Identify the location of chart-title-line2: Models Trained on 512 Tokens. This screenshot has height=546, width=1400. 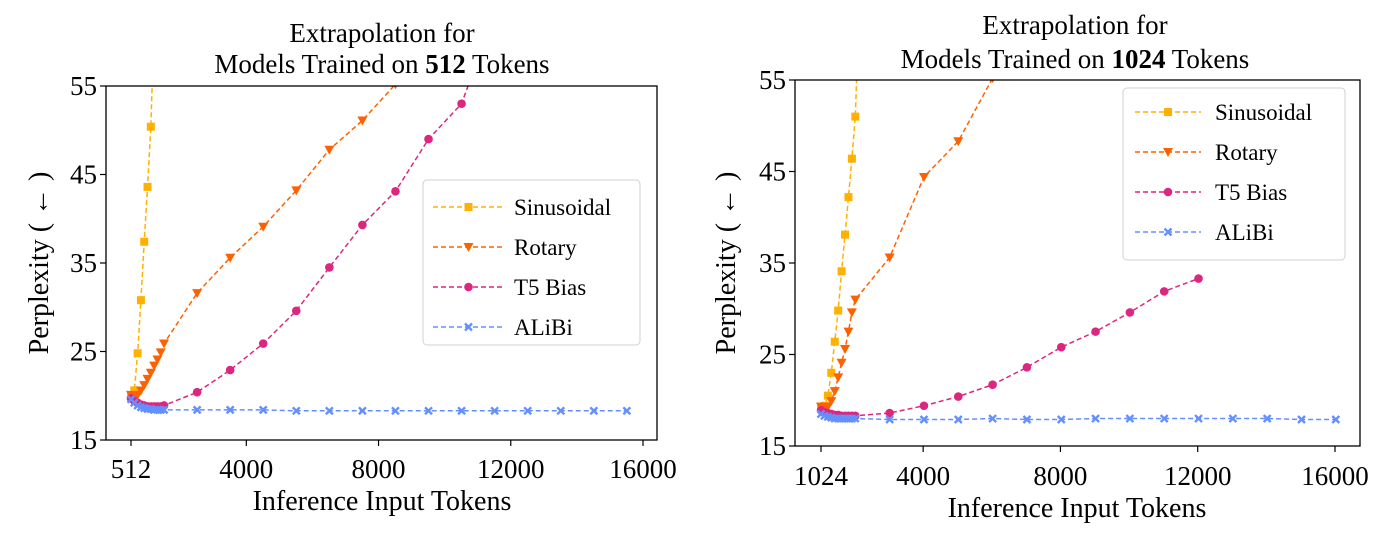
(381, 64).